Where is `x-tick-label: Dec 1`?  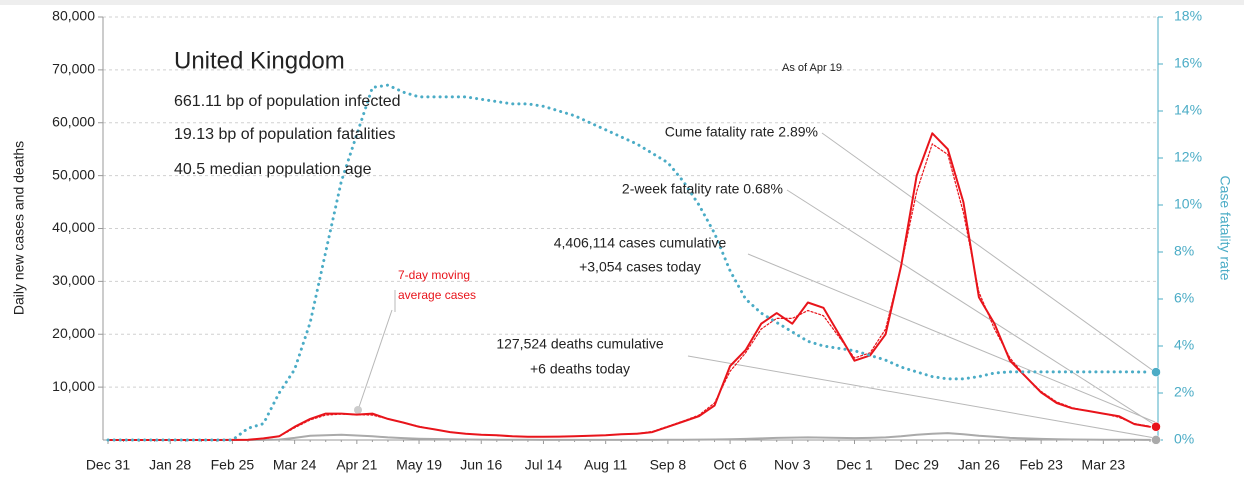 x-tick-label: Dec 1 is located at coordinates (854, 465).